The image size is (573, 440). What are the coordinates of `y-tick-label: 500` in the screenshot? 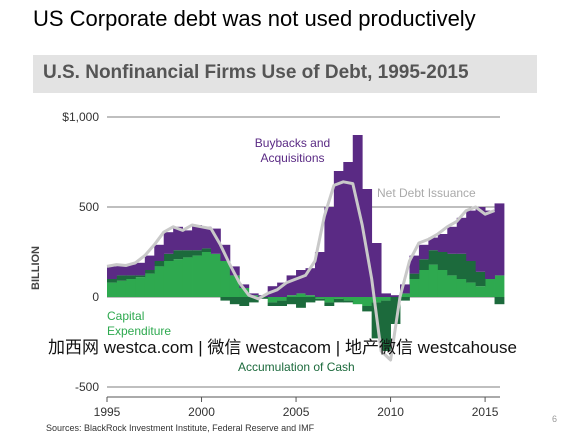 It's located at (89, 207).